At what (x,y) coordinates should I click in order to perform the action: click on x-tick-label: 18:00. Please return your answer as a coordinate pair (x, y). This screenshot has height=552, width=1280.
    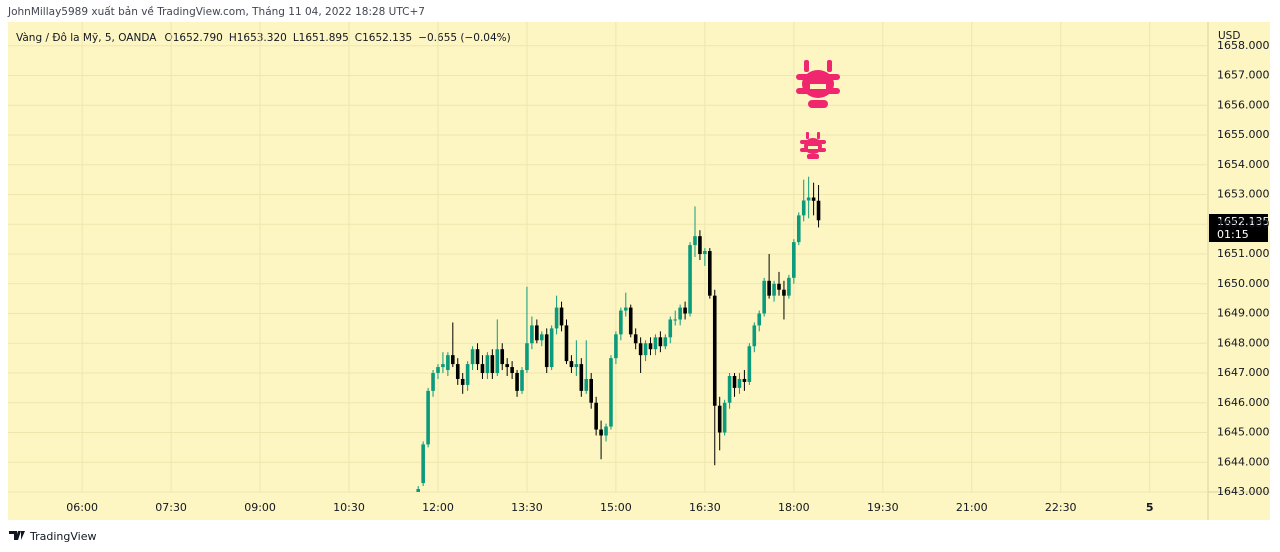
    Looking at the image, I should click on (794, 507).